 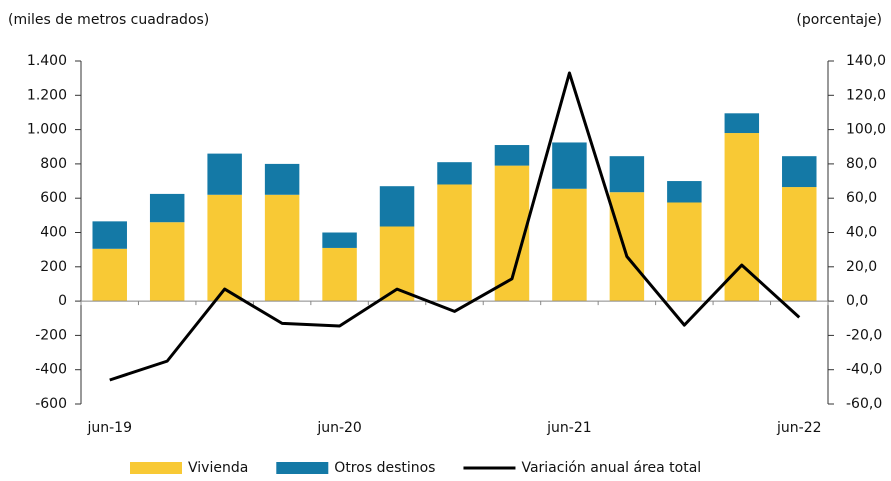 What do you see at coordinates (51, 404) in the screenshot?
I see `y-tick-label: -600` at bounding box center [51, 404].